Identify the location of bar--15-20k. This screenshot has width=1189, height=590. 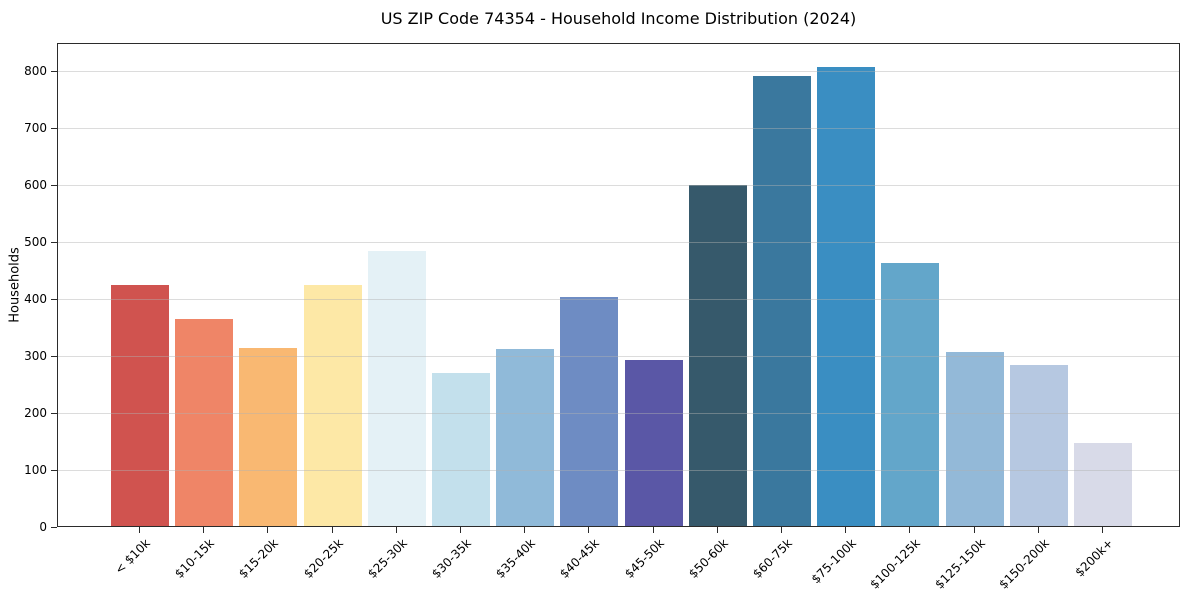
(268, 436).